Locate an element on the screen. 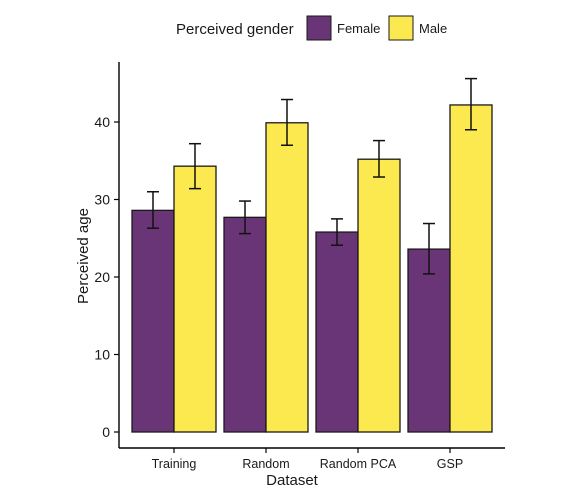  bar-male-gsp is located at coordinates (471, 268).